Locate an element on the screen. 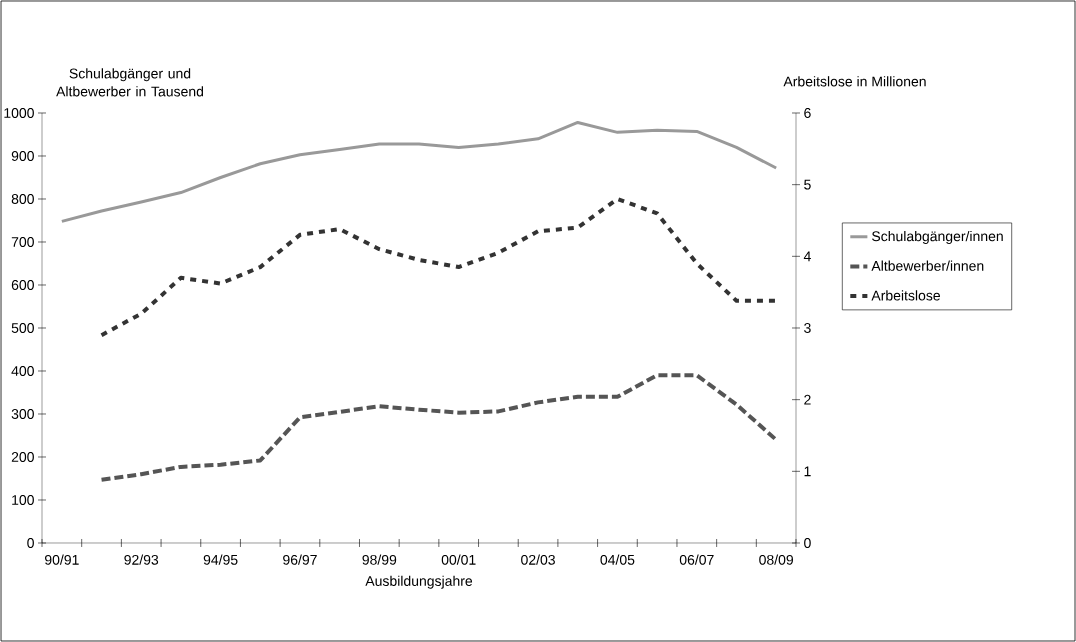  x-tick-label: 92/93 is located at coordinates (141, 559).